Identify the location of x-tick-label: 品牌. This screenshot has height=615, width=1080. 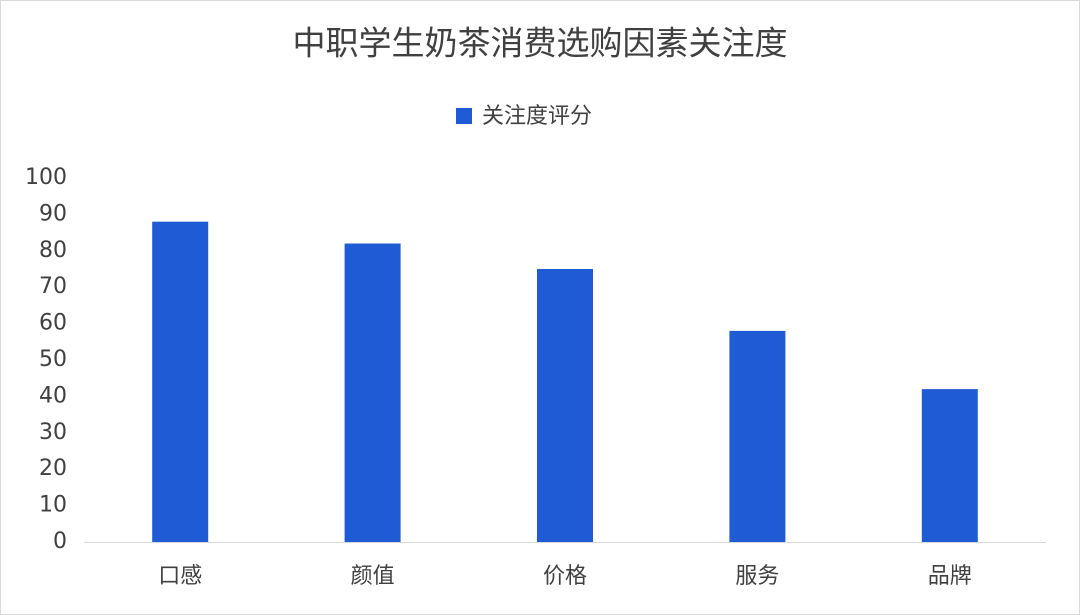
(950, 576).